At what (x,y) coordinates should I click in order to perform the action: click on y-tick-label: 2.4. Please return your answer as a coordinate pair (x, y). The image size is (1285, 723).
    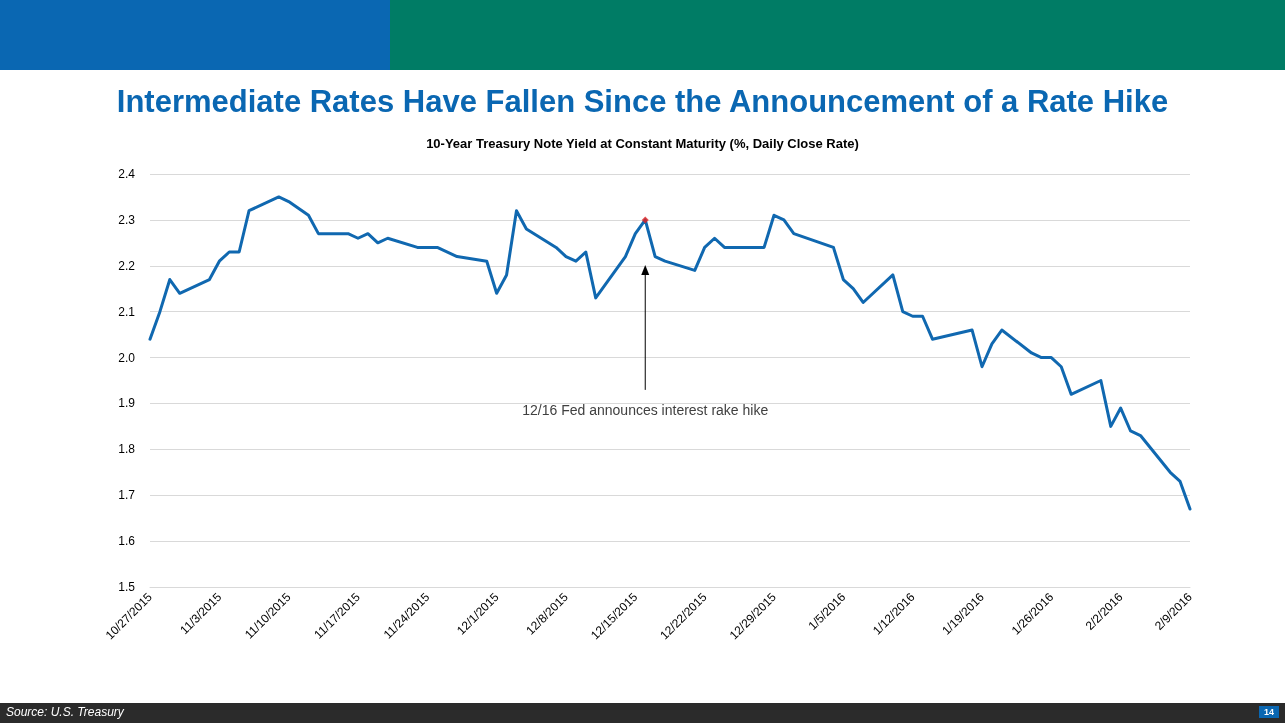
    Looking at the image, I should click on (127, 174).